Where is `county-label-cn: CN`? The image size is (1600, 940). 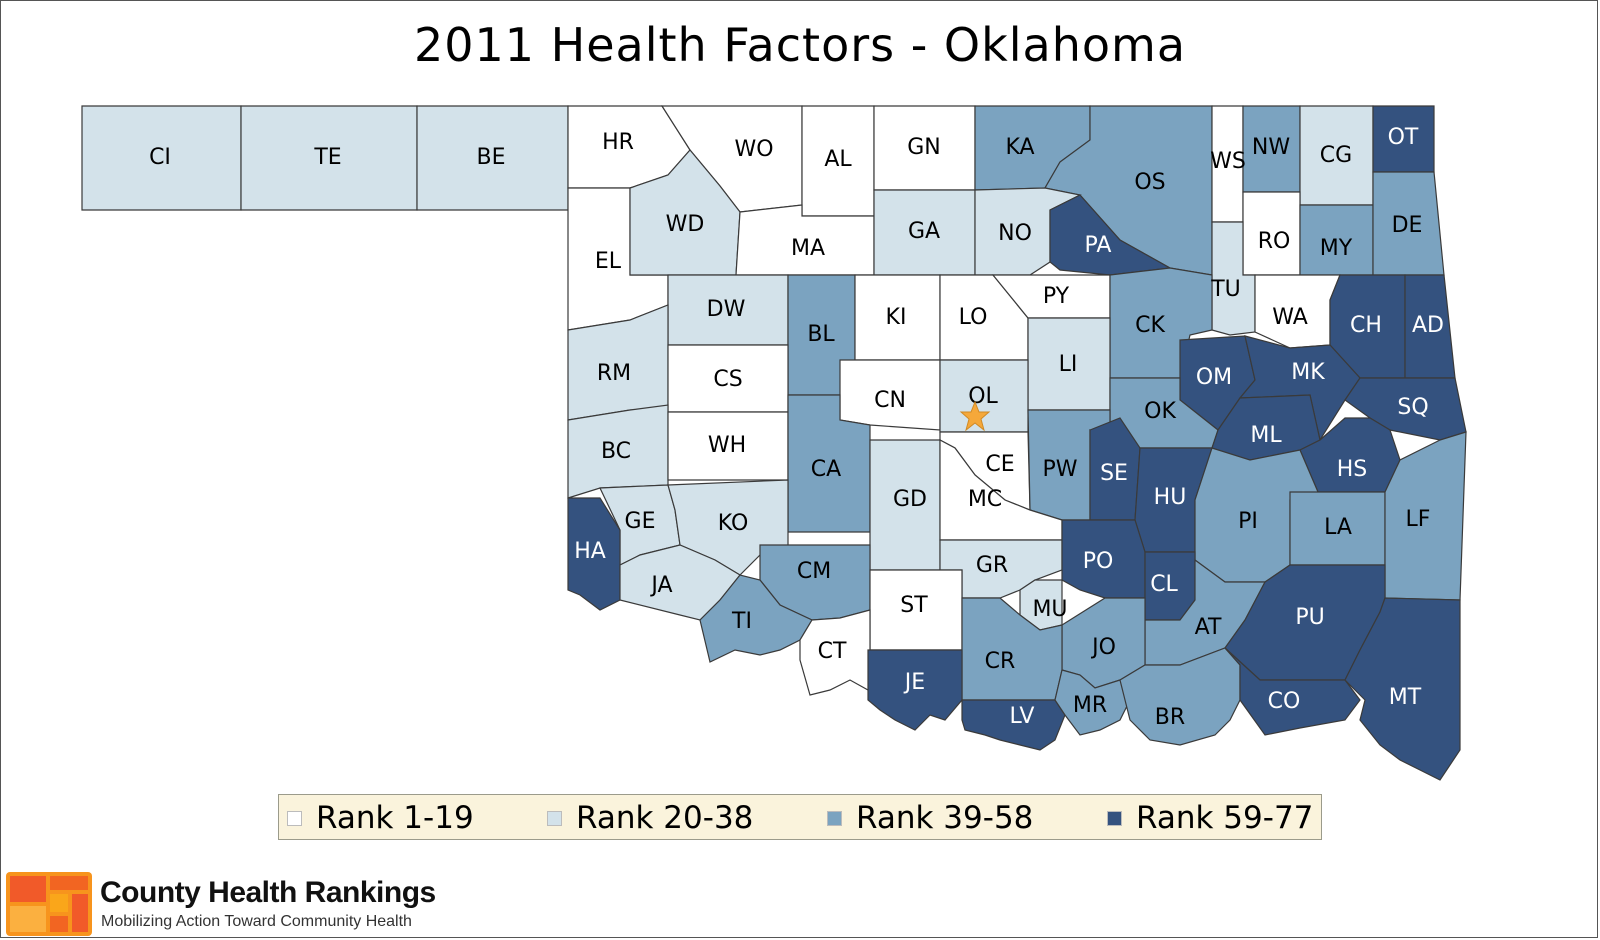 county-label-cn: CN is located at coordinates (890, 400).